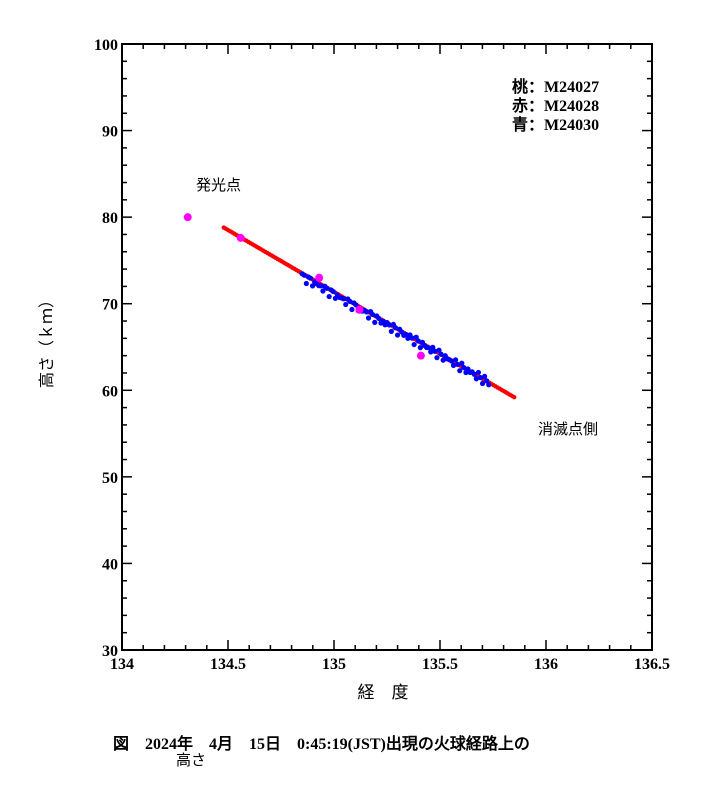  I want to click on x-tick-label: 135, so click(334, 664).